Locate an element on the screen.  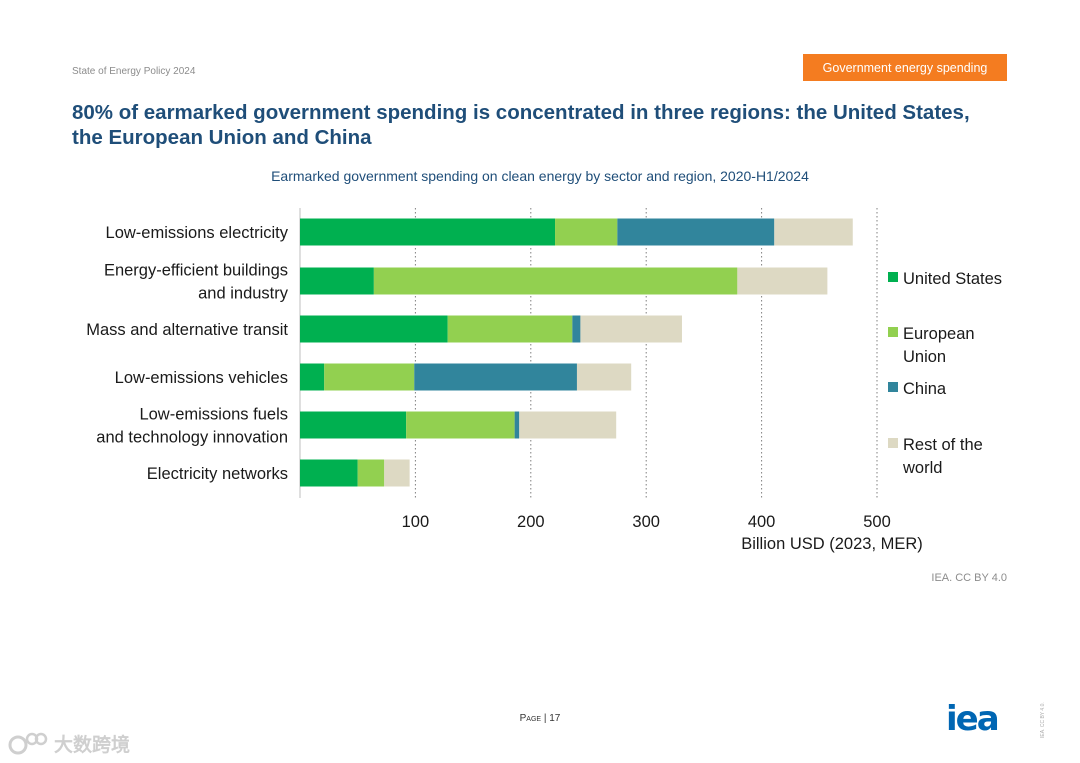
watermark-logo-icon is located at coordinates (28, 743).